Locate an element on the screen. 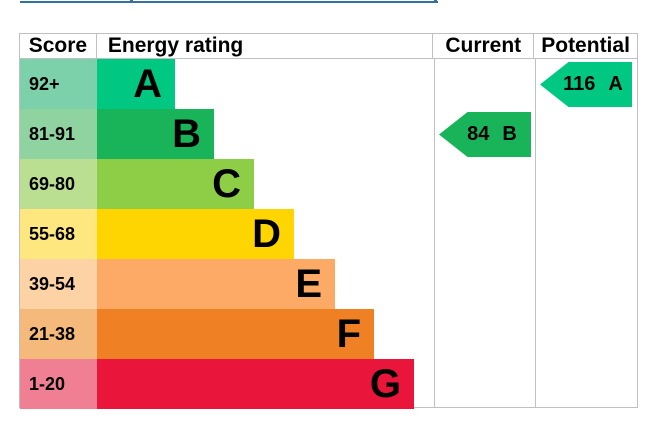 This screenshot has height=439, width=651. current-rating-value: 84 is located at coordinates (478, 134).